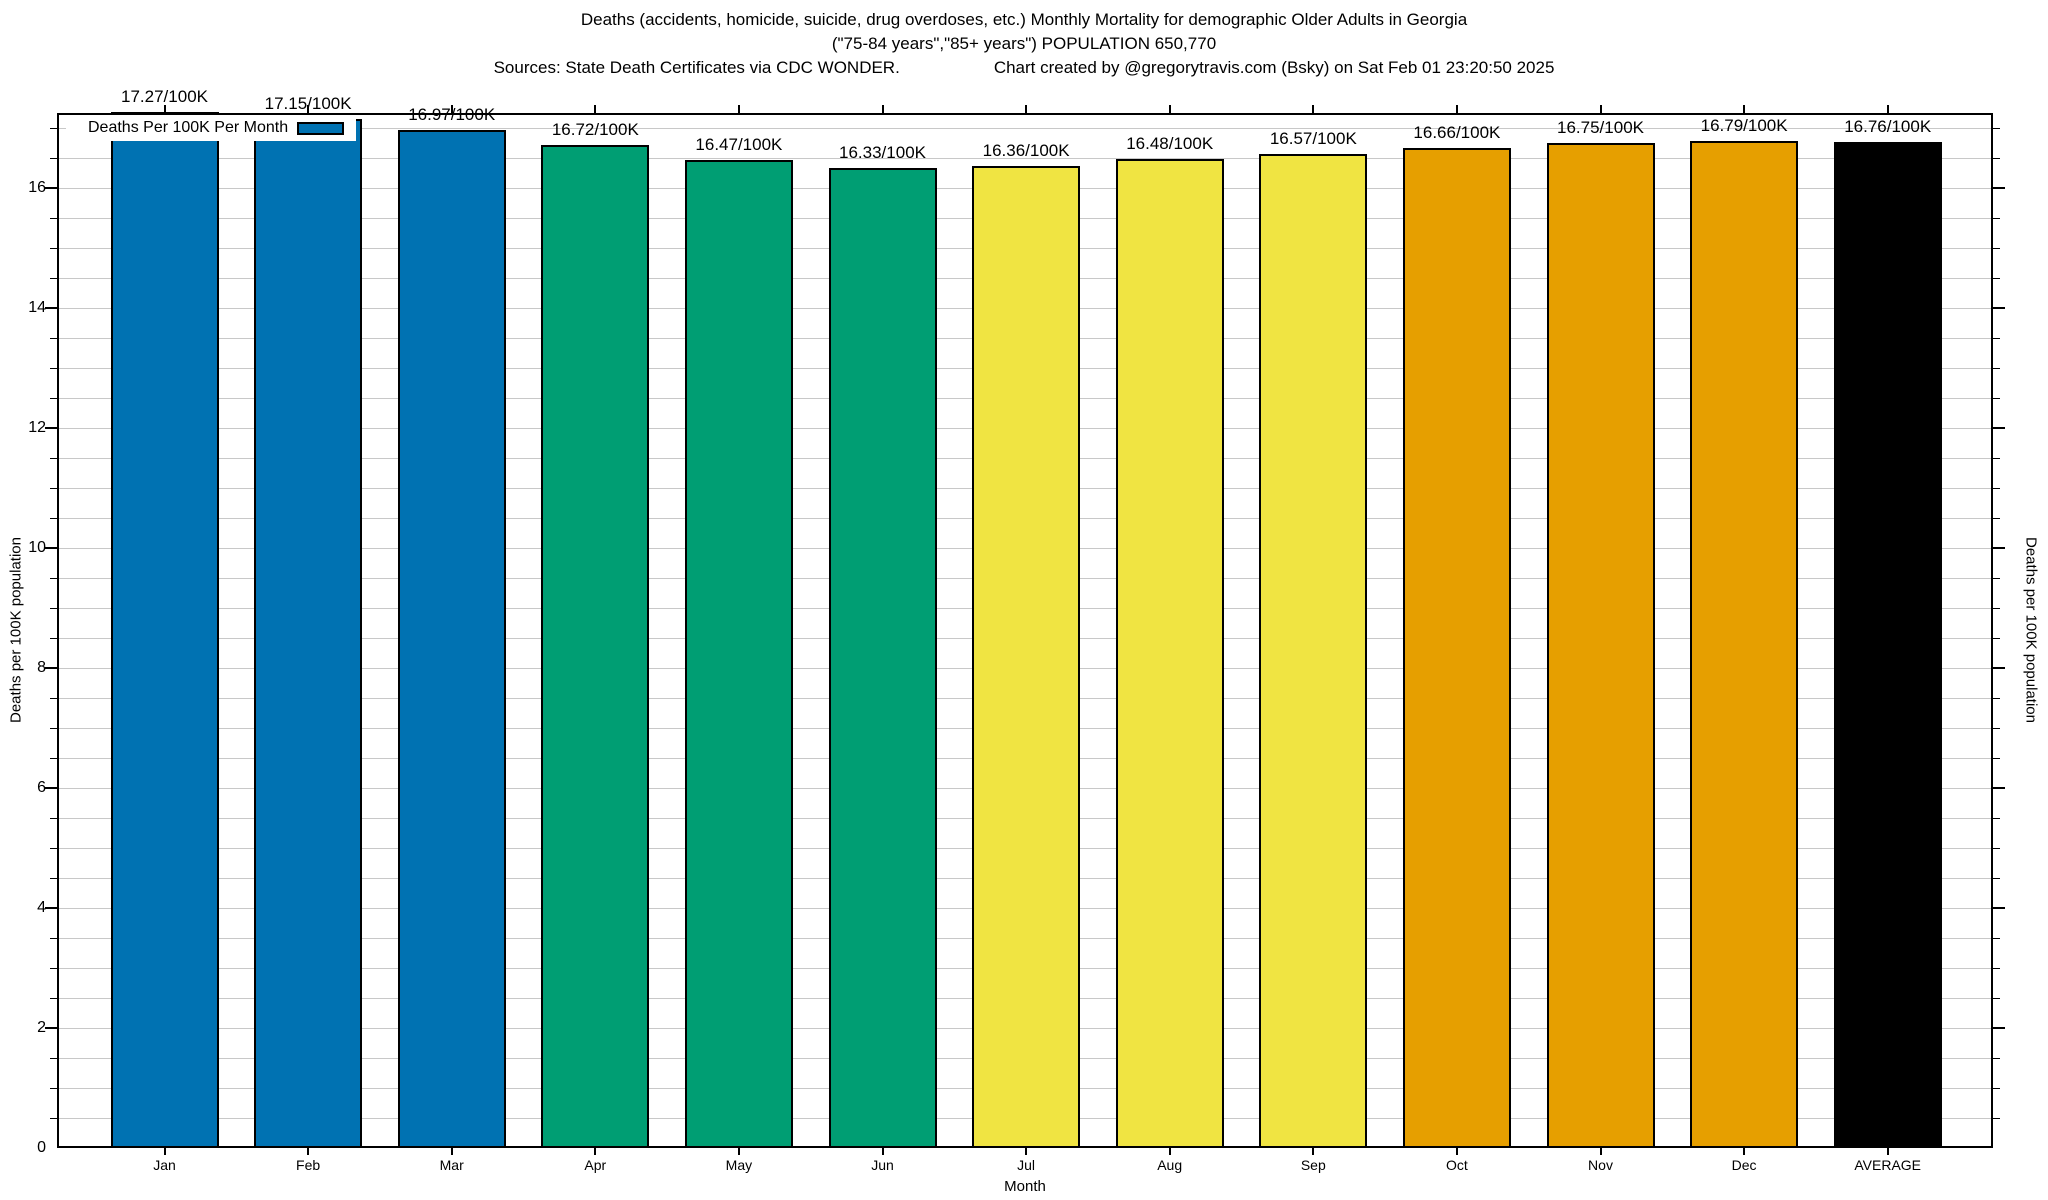  What do you see at coordinates (1888, 127) in the screenshot?
I see `bar-value-label: 16.76/100K` at bounding box center [1888, 127].